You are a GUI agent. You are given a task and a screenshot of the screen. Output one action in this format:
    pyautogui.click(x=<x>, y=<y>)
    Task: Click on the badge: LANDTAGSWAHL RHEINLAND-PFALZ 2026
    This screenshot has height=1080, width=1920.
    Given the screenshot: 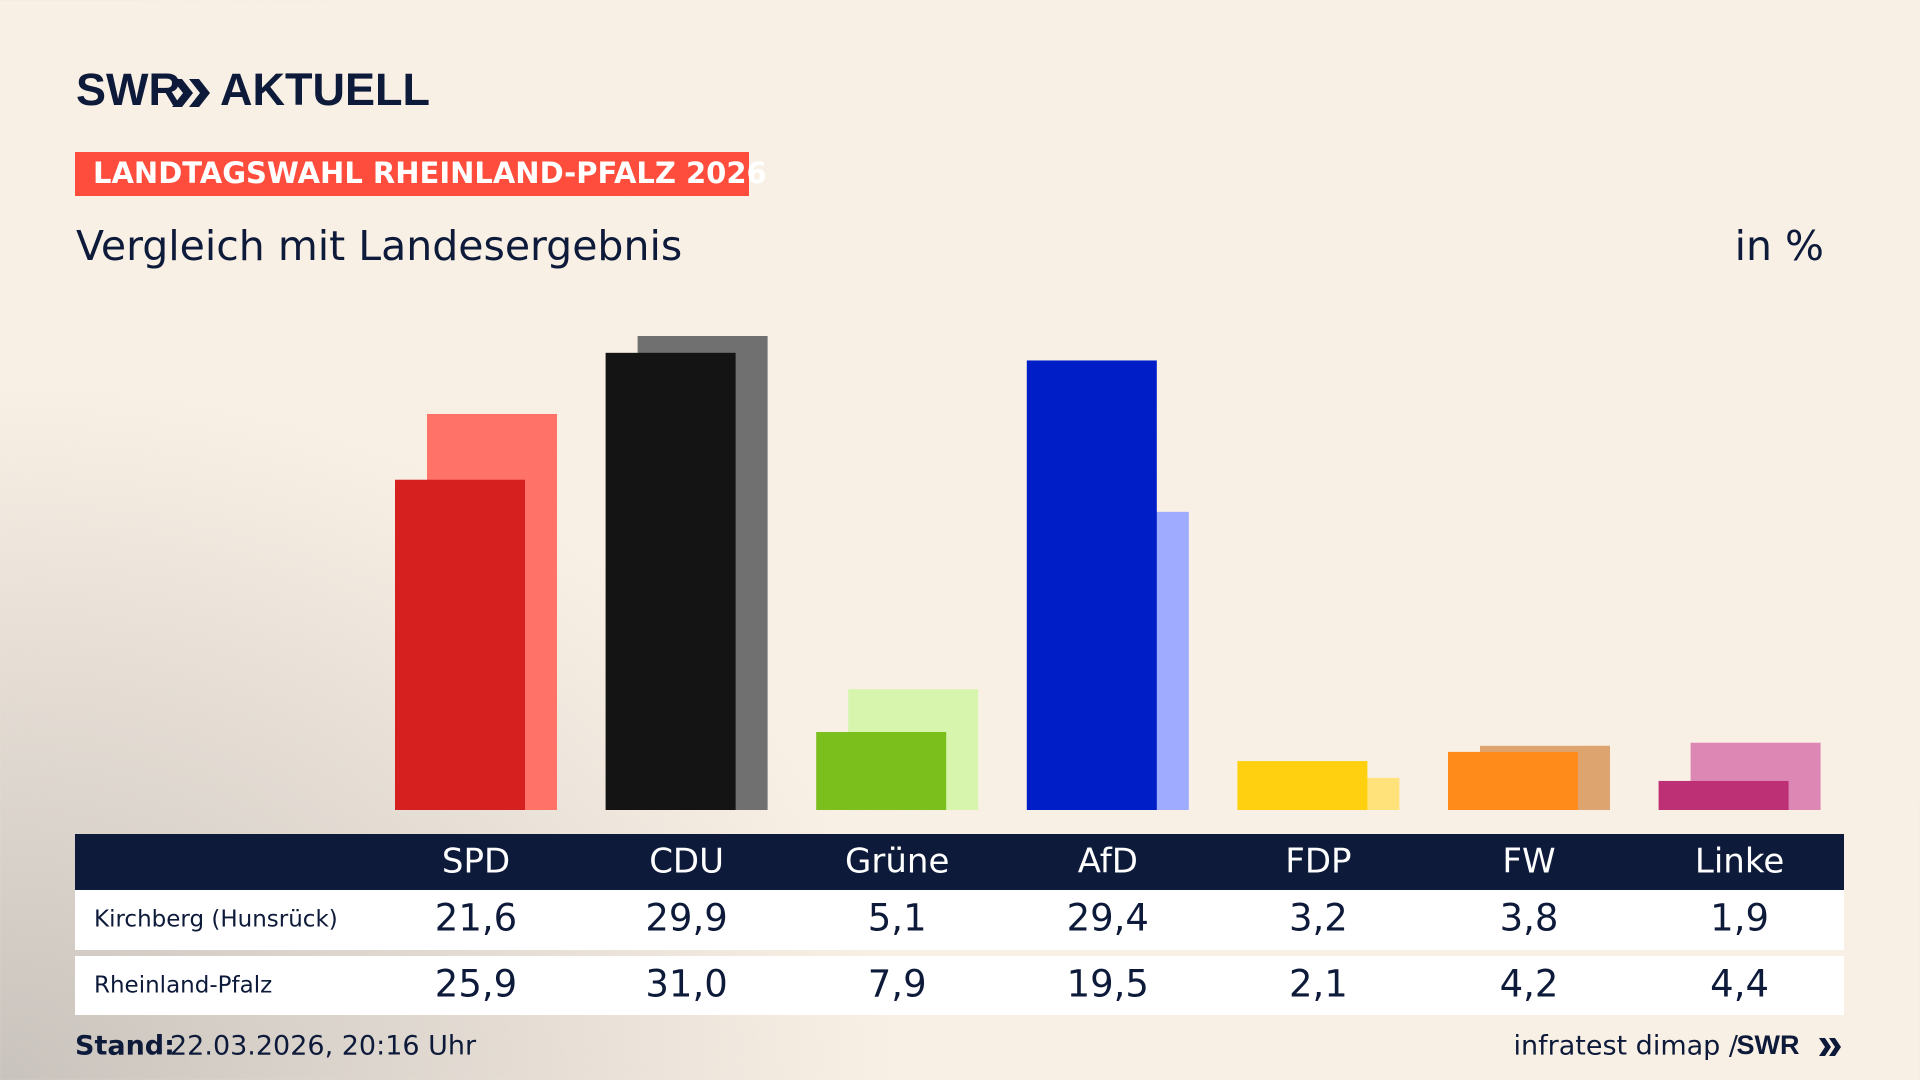 What is the action you would take?
    pyautogui.click(x=430, y=173)
    